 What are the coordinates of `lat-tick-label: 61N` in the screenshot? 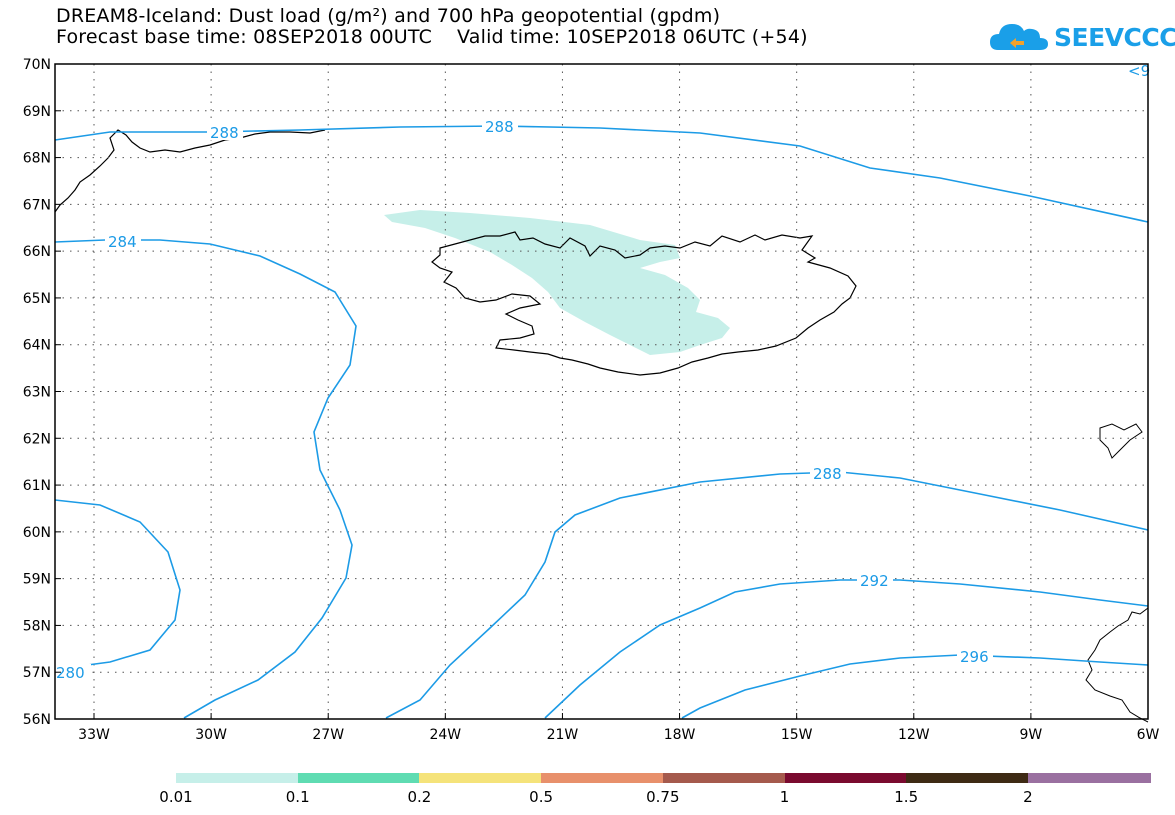 It's located at (37, 486).